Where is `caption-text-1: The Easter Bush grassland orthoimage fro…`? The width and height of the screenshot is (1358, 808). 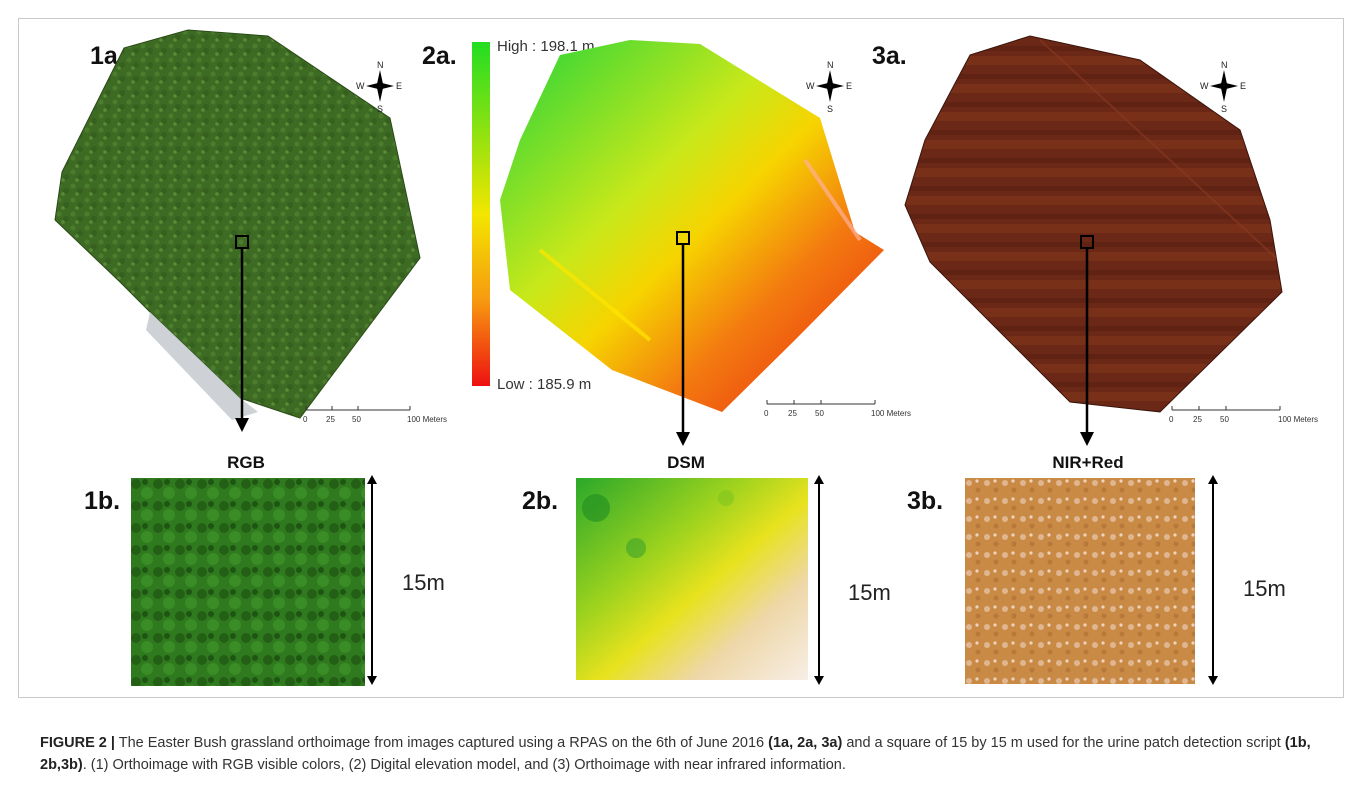 caption-text-1: The Easter Bush grassland orthoimage fro… is located at coordinates (441, 743).